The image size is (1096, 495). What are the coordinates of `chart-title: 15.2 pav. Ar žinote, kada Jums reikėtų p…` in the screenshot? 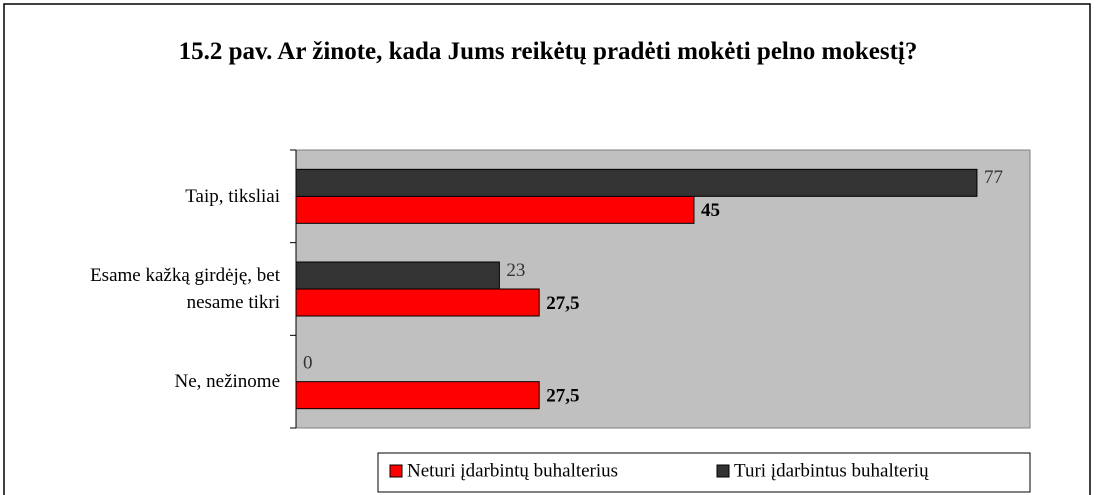 It's located at (548, 51).